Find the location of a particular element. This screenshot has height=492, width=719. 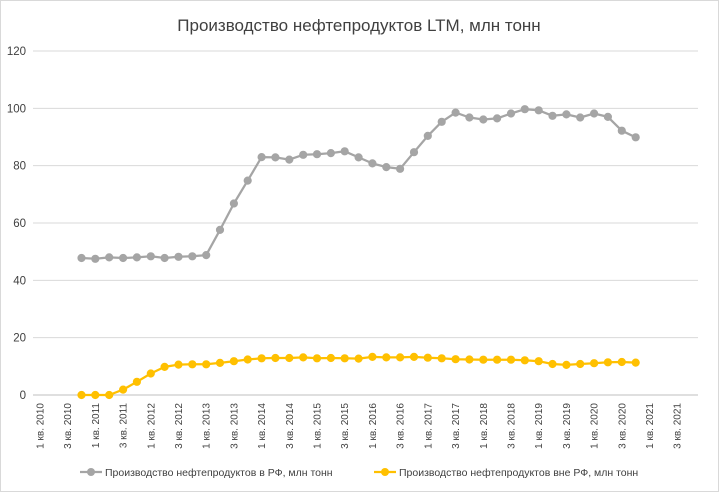

x-tick-label: 1 кв. 2013 is located at coordinates (207, 426).